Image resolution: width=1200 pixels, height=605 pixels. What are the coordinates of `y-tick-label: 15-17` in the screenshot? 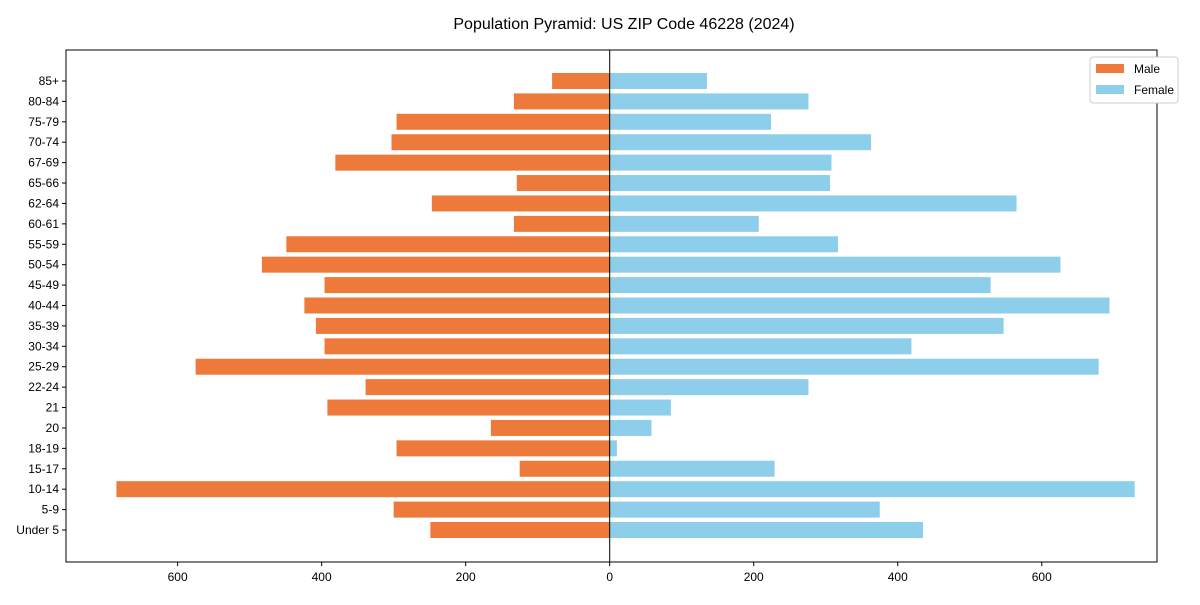 It's located at (43, 469).